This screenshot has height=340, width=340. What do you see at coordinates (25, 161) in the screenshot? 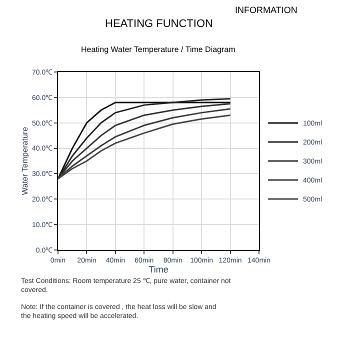
I see `y-axis-title: Water Temperature` at bounding box center [25, 161].